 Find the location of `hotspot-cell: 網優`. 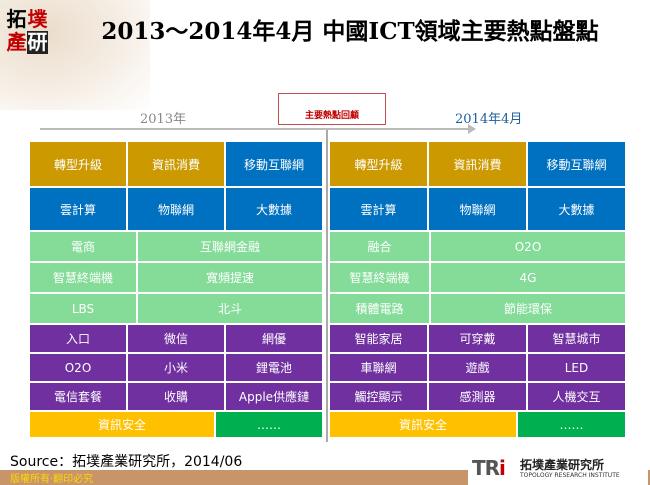

hotspot-cell: 網優 is located at coordinates (274, 338).